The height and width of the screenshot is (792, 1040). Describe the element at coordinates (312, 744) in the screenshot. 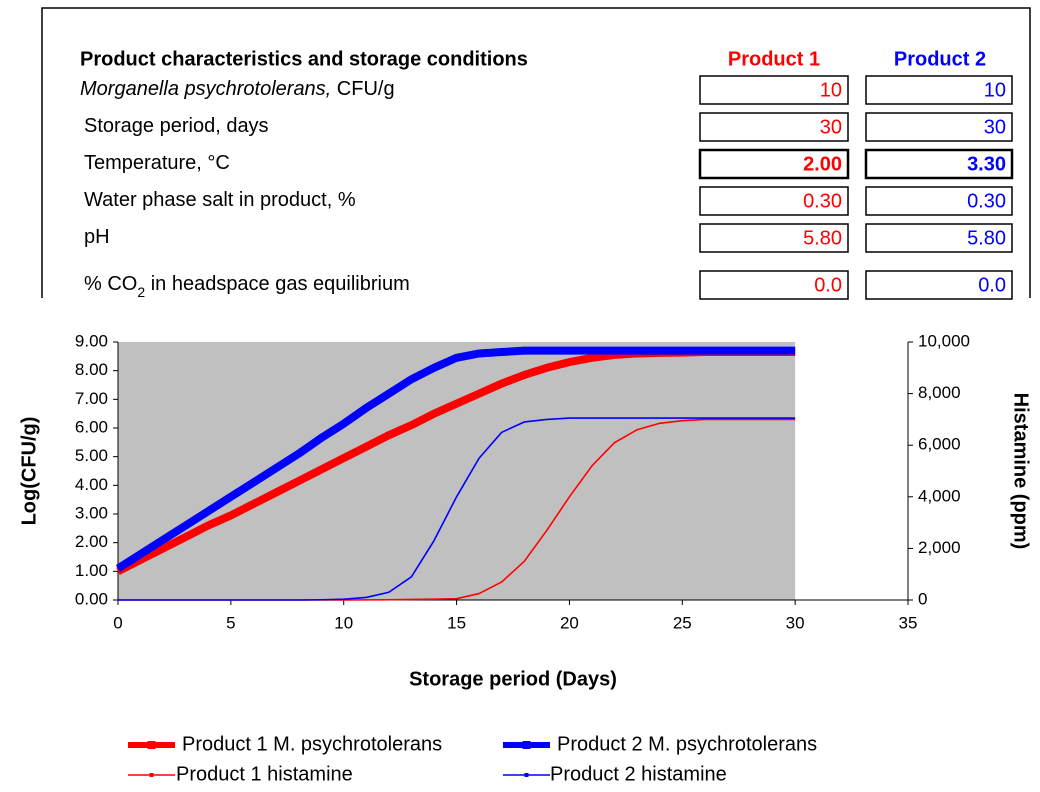

I see `legend-label: Product 1 M. psychrotolerans` at that location.